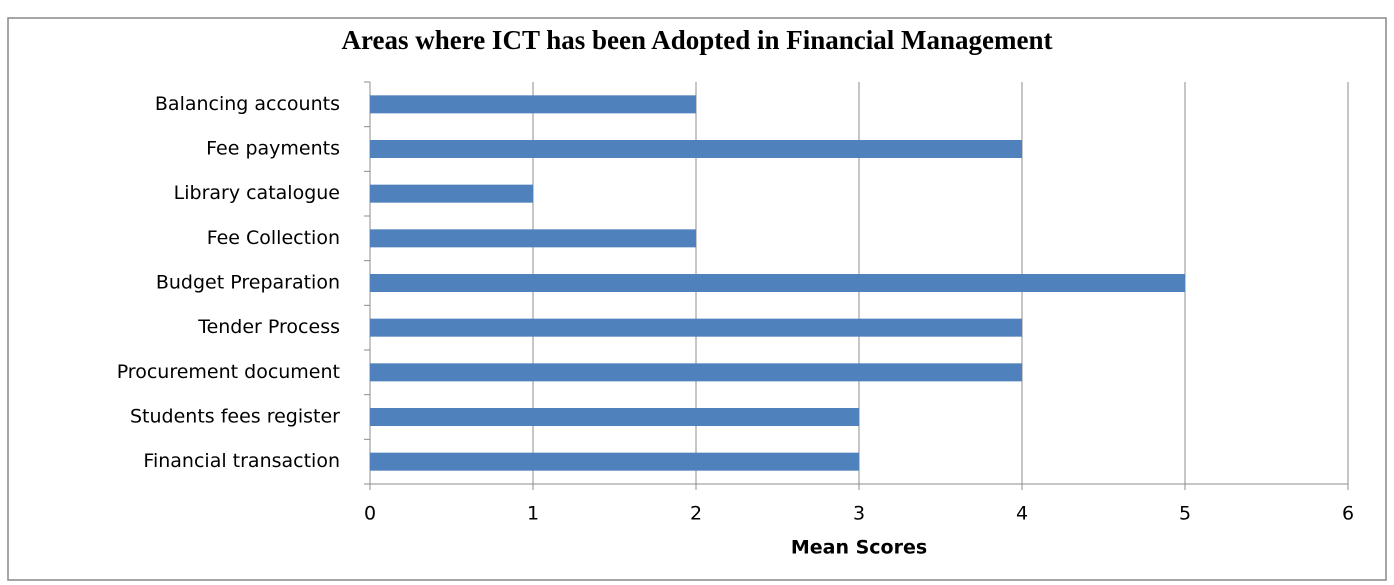 This screenshot has height=585, width=1394. What do you see at coordinates (1022, 514) in the screenshot?
I see `x-tick-label: 4` at bounding box center [1022, 514].